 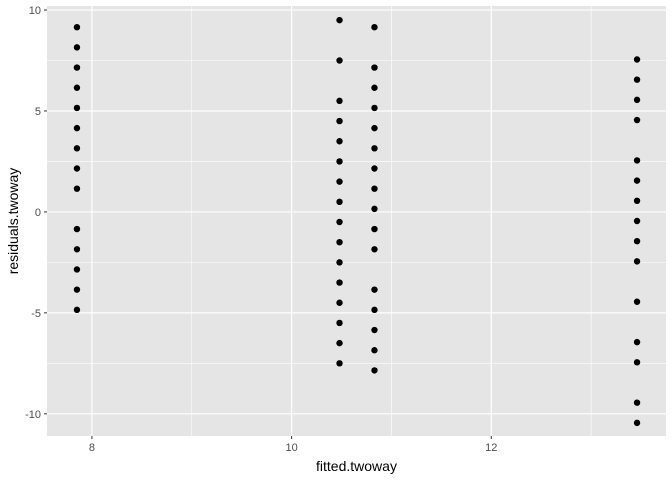 What do you see at coordinates (35, 11) in the screenshot?
I see `y-tick-label: 10` at bounding box center [35, 11].